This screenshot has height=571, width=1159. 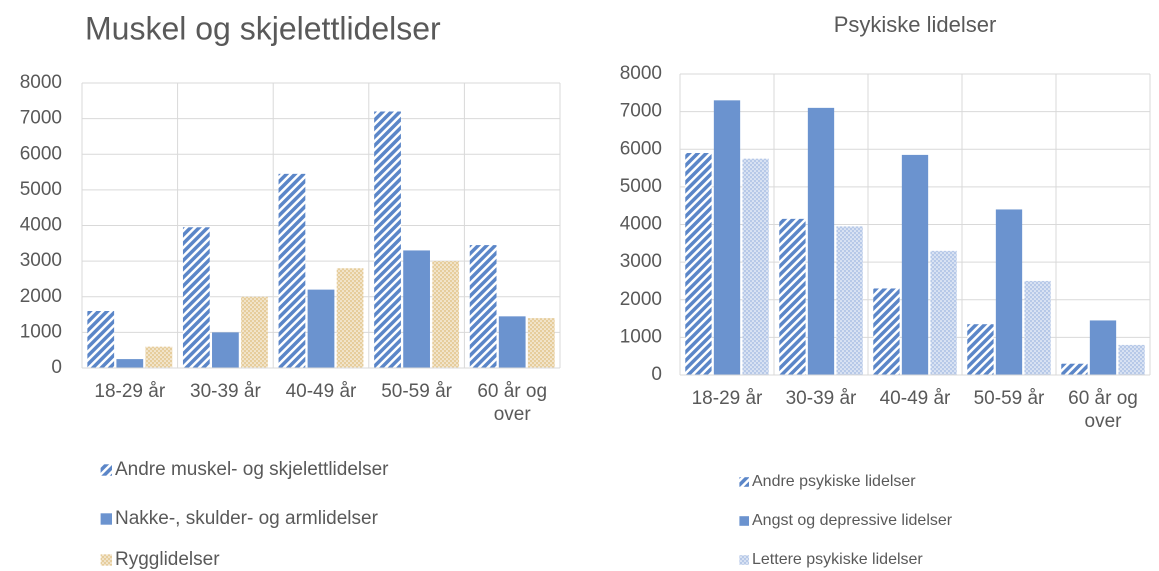 What do you see at coordinates (167, 559) in the screenshot?
I see `legend-label: Rygglidelser` at bounding box center [167, 559].